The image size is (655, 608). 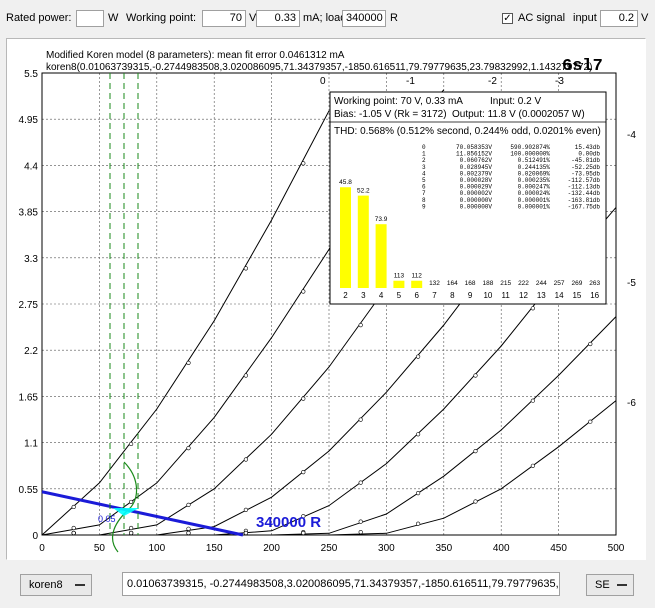 What do you see at coordinates (56, 585) in the screenshot?
I see `model-select: koren8` at bounding box center [56, 585].